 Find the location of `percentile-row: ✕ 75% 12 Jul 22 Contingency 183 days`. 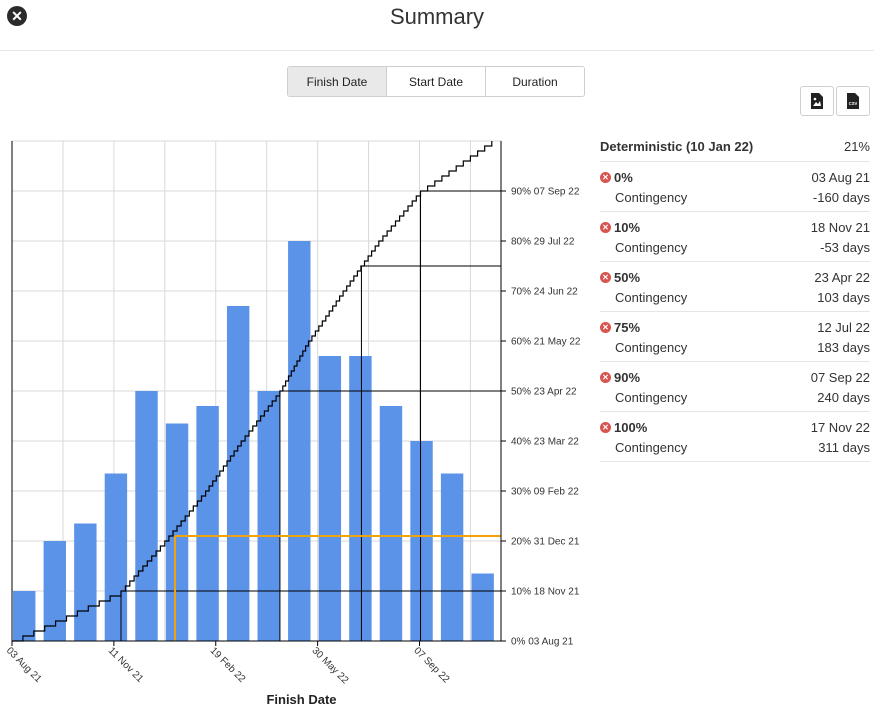

percentile-row: ✕ 75% 12 Jul 22 Contingency 183 days is located at coordinates (735, 337).